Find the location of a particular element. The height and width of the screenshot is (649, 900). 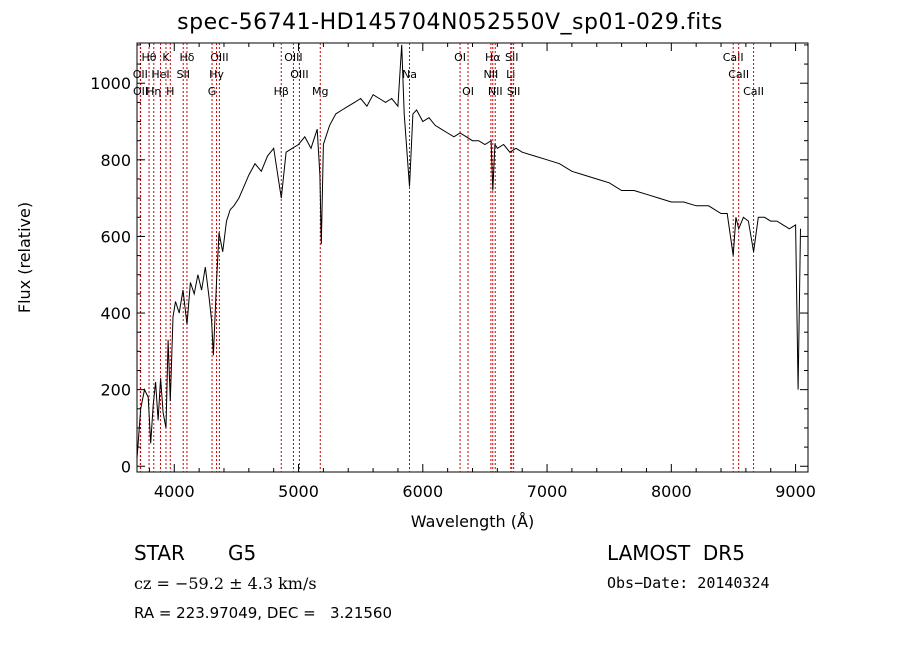

y-tick-label: 200 is located at coordinates (115, 390).